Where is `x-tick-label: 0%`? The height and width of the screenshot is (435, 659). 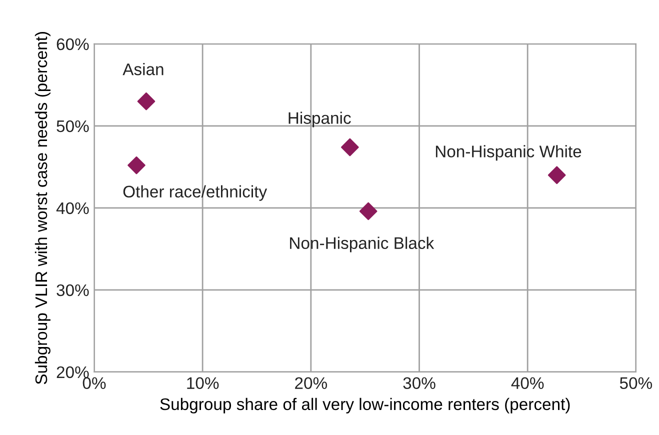 x-tick-label: 0% is located at coordinates (94, 383).